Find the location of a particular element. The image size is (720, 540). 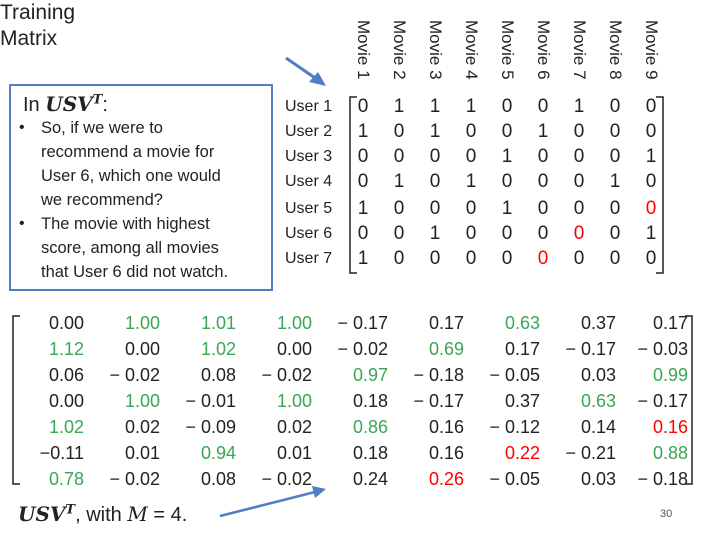

user-label: User 5 is located at coordinates (309, 208).